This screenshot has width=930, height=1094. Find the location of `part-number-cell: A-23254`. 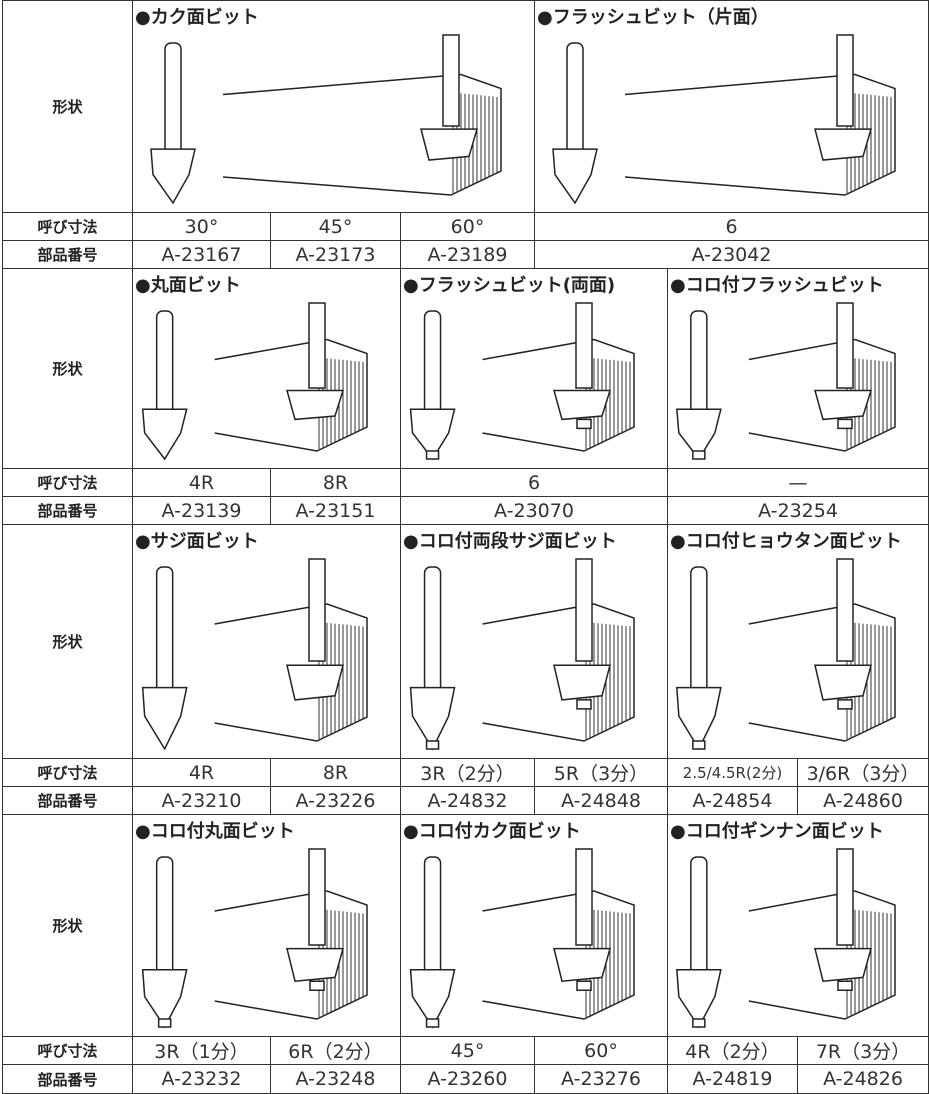

part-number-cell: A-23254 is located at coordinates (798, 510).